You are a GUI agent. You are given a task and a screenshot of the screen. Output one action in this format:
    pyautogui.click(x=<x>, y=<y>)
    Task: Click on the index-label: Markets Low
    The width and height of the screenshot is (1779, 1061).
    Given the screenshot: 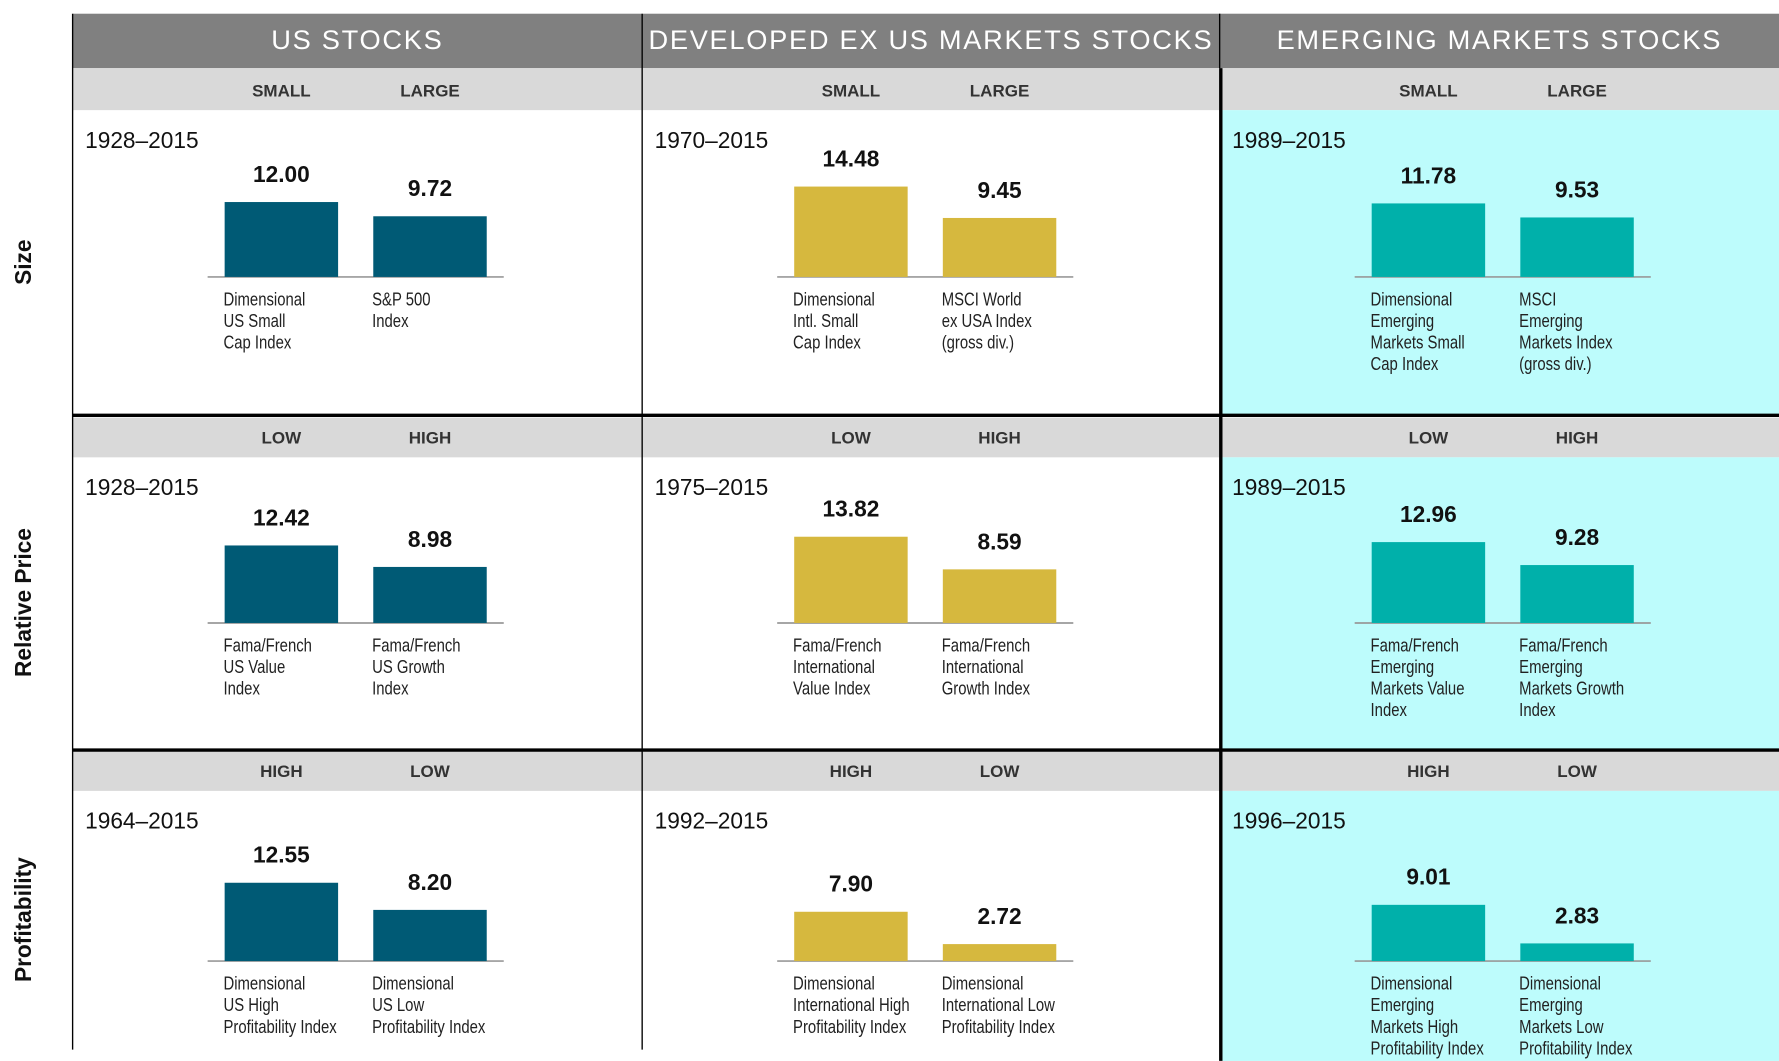 What is the action you would take?
    pyautogui.click(x=1561, y=1026)
    